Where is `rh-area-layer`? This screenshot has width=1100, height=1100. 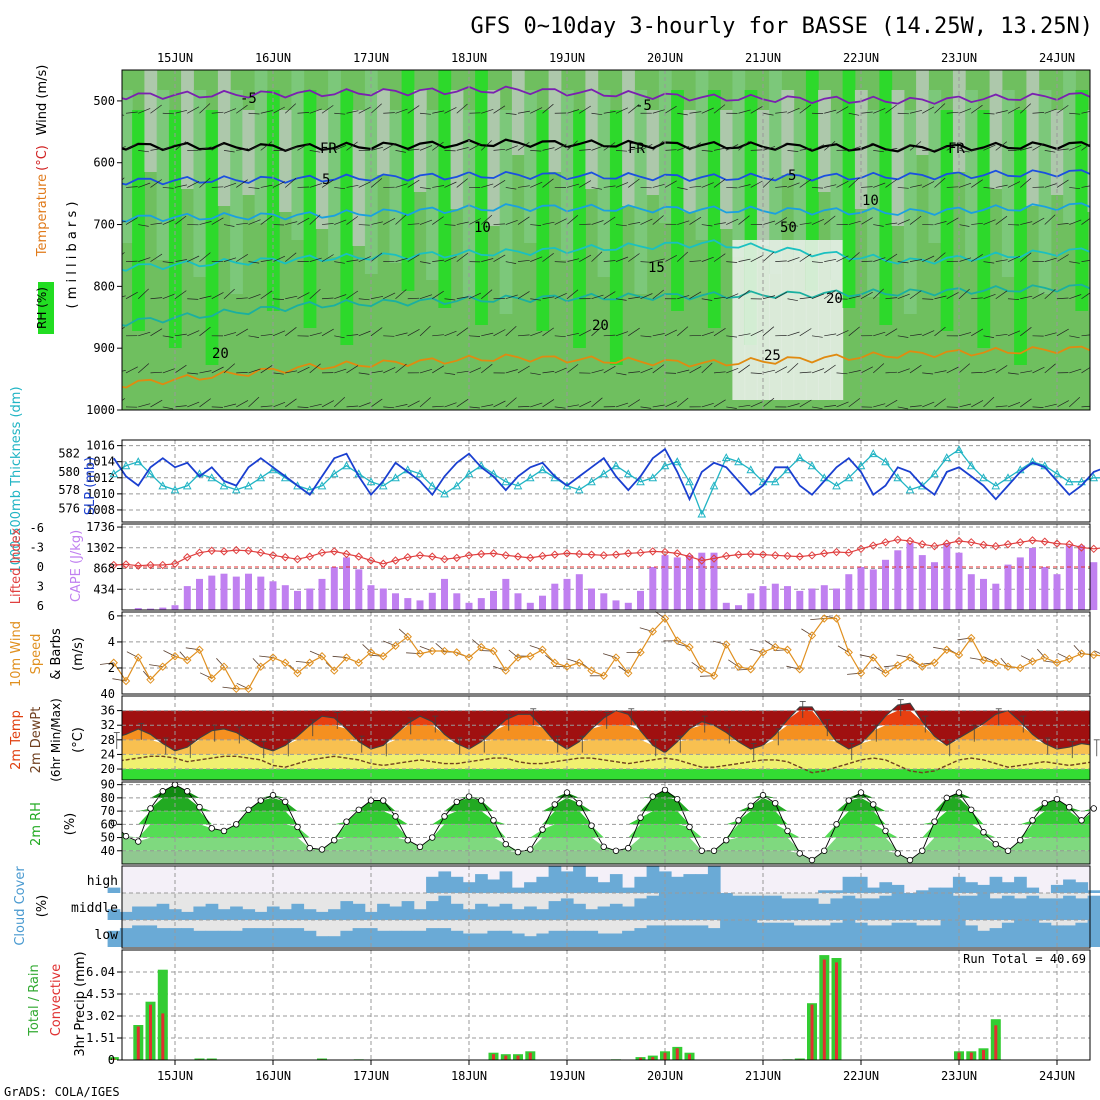
rh-area-layer is located at coordinates (606, 824).